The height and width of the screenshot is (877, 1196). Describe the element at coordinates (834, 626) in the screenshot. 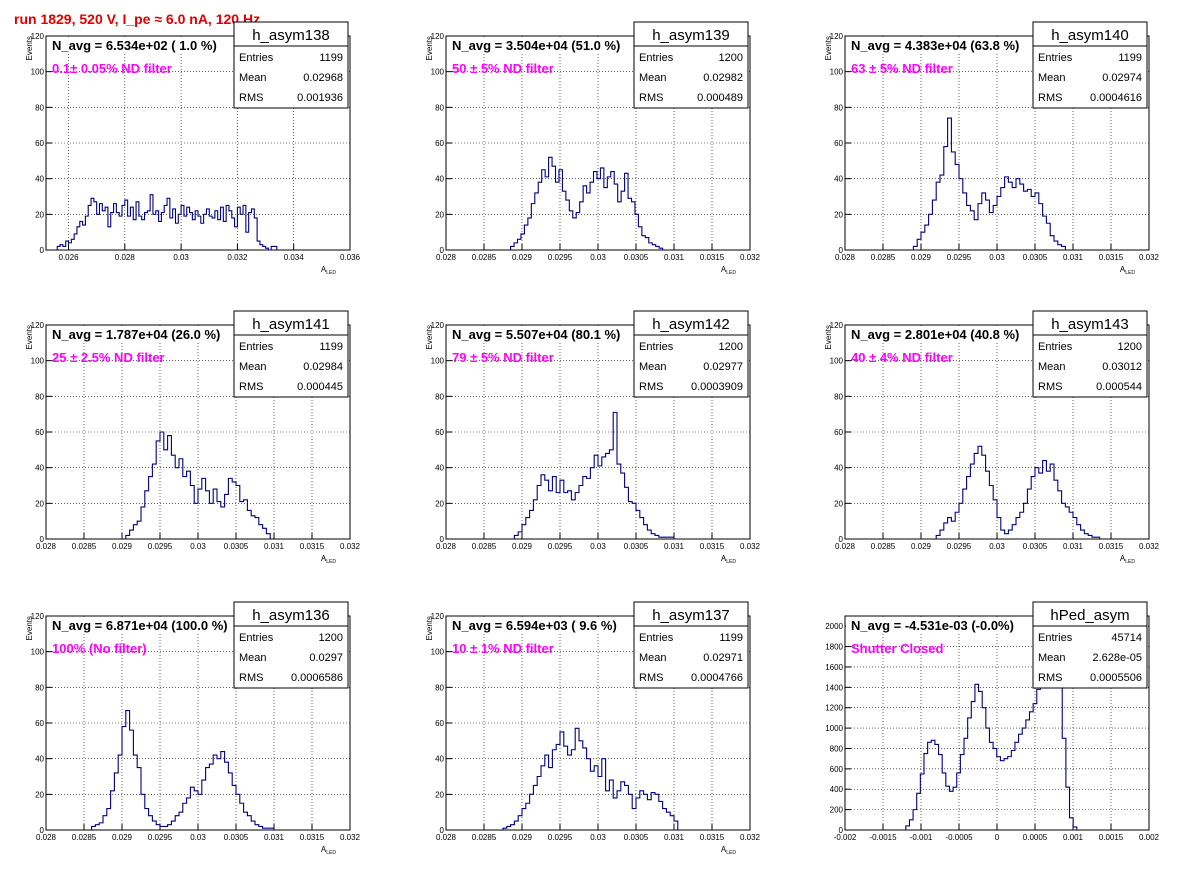

I see `y-tick-label: 2000` at that location.